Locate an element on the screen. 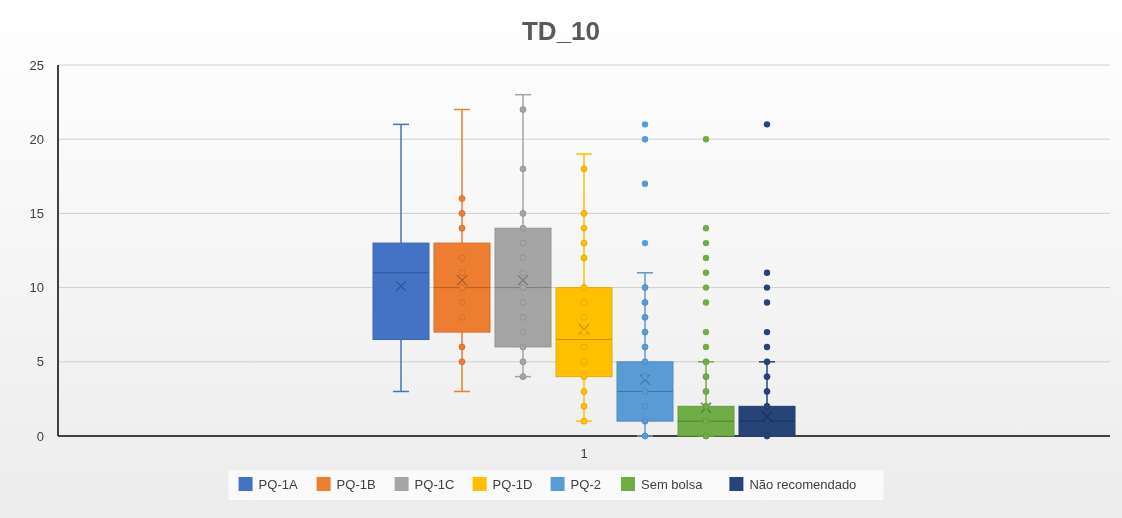 This screenshot has width=1122, height=518. y-tick-label: 25 is located at coordinates (36, 65).